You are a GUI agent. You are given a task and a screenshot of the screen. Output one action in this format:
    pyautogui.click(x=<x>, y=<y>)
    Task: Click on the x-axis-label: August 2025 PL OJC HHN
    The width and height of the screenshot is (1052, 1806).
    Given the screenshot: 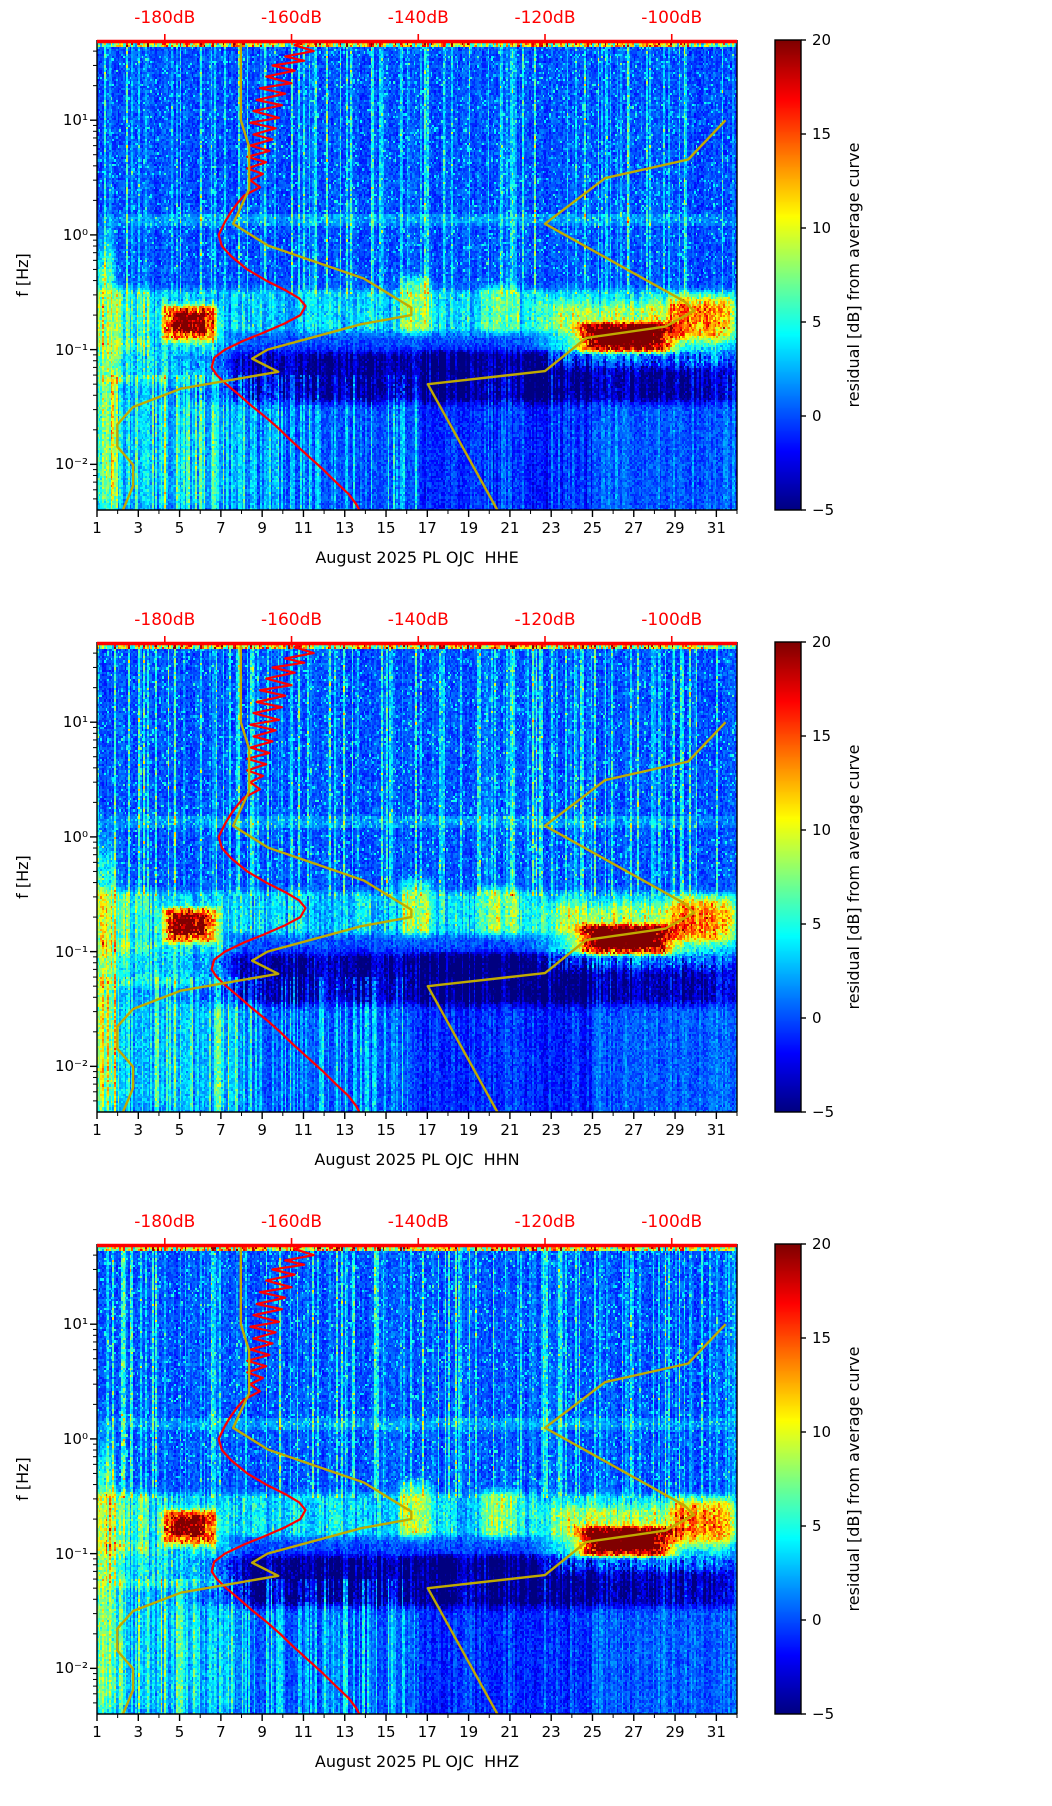 What is the action you would take?
    pyautogui.click(x=417, y=1159)
    